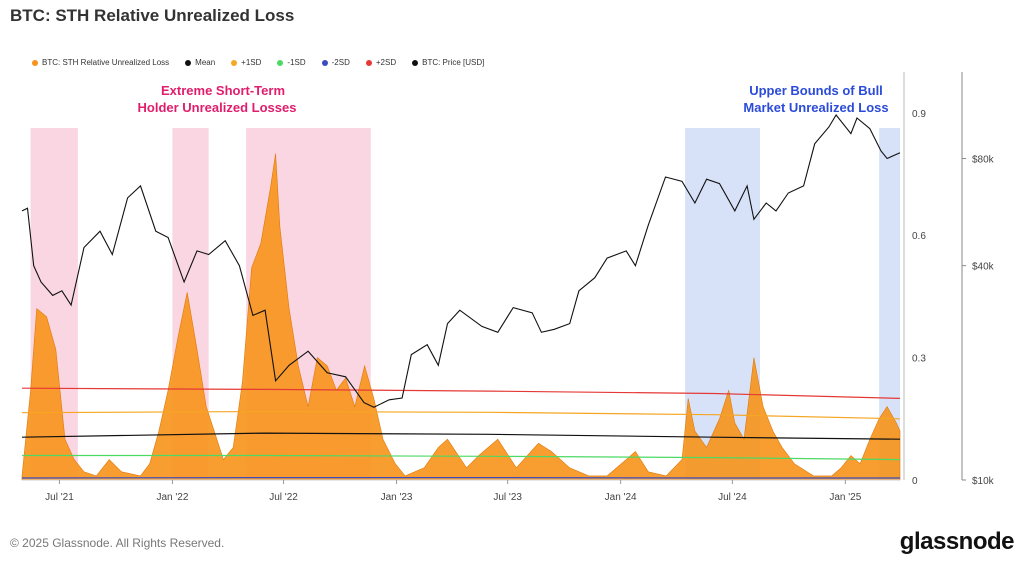  Describe the element at coordinates (205, 62) in the screenshot. I see `legend-label: Mean` at that location.